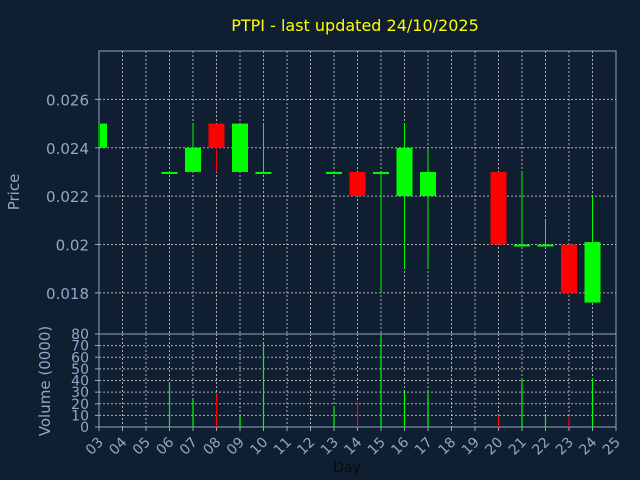  What do you see at coordinates (80, 335) in the screenshot?
I see `volume-tick-label: 80` at bounding box center [80, 335].